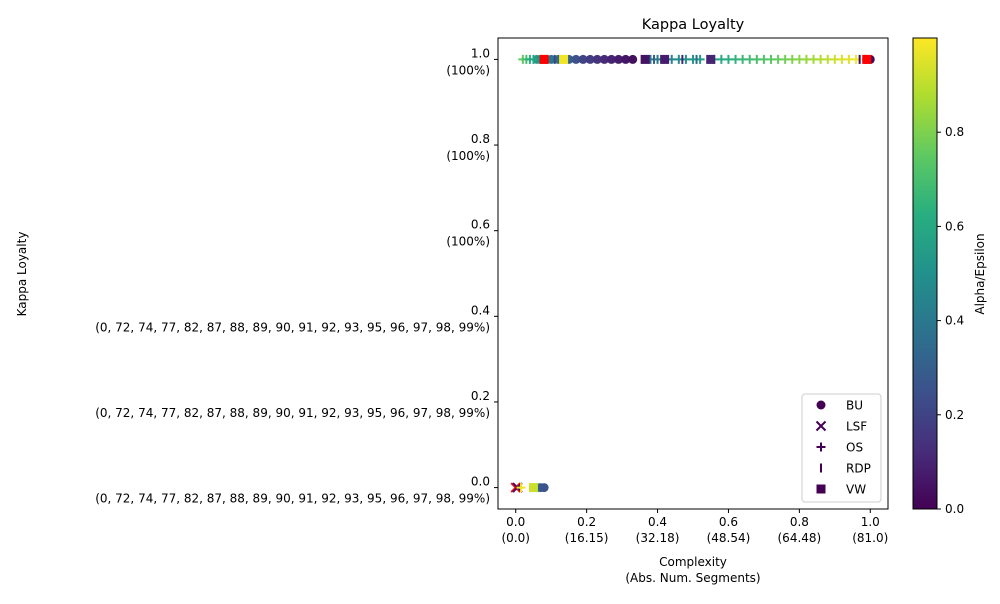 Image resolution: width=1000 pixels, height=604 pixels. Describe the element at coordinates (925, 273) in the screenshot. I see `colorbar-gradient` at that location.